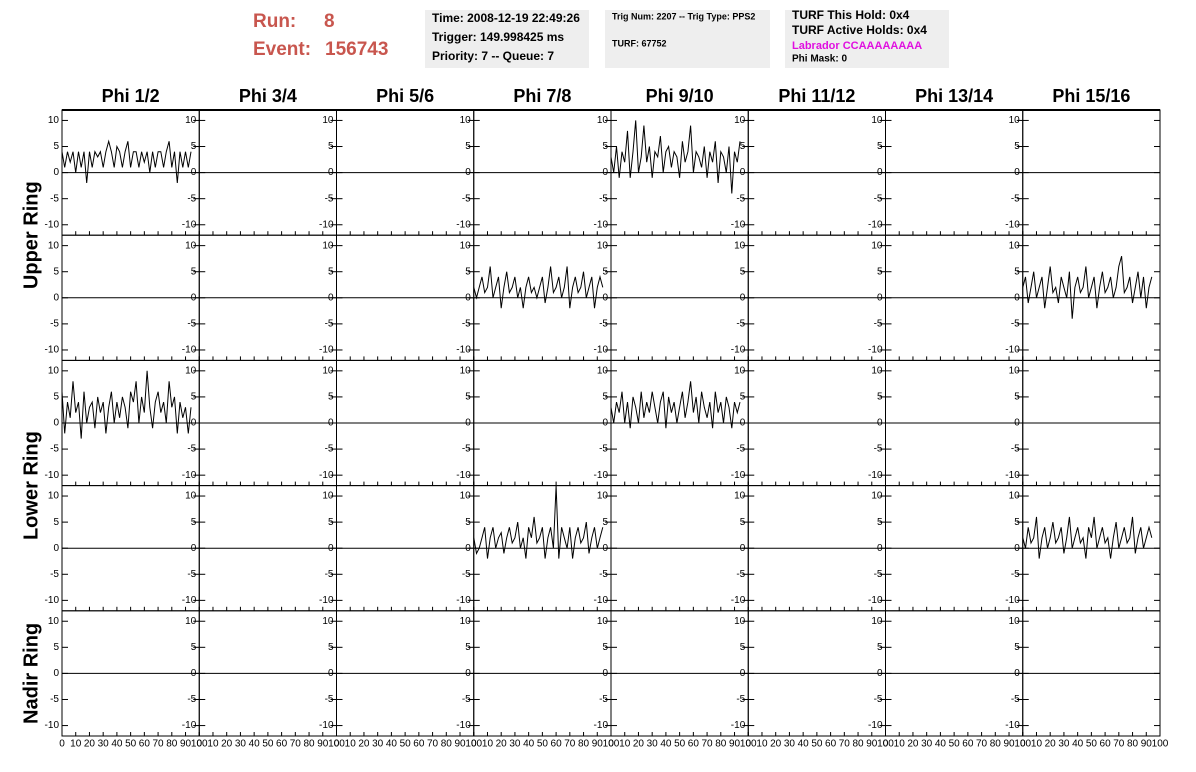  I want to click on column-title: Phi 13/14, so click(954, 96).